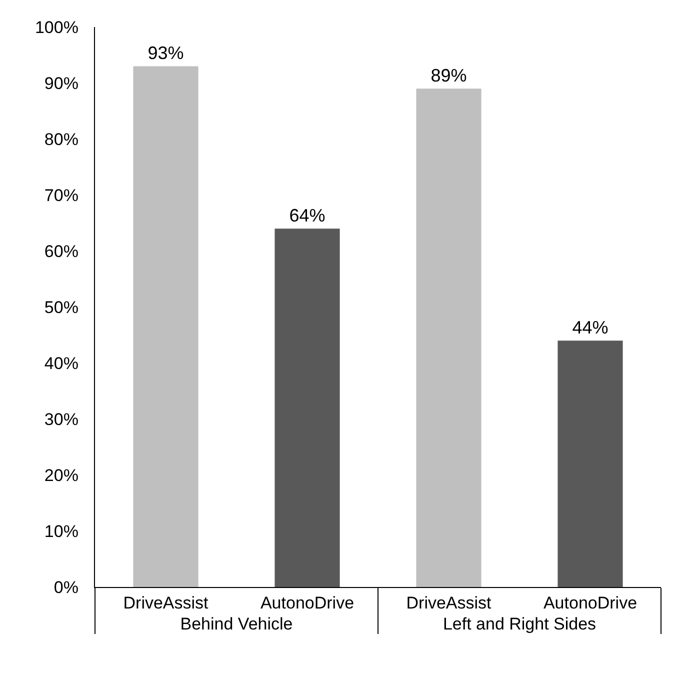  What do you see at coordinates (61, 307) in the screenshot?
I see `y-tick-label: 50%` at bounding box center [61, 307].